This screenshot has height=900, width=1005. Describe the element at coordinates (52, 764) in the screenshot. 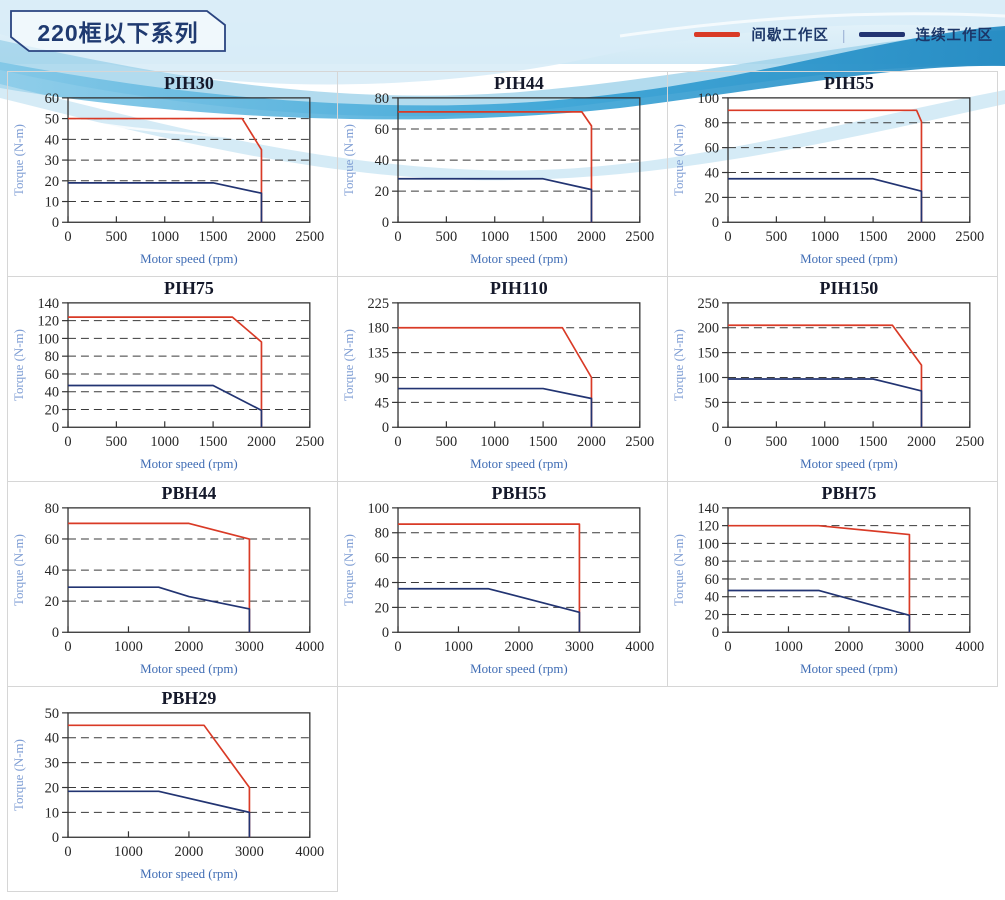

I see `y-tick-label: 30` at that location.